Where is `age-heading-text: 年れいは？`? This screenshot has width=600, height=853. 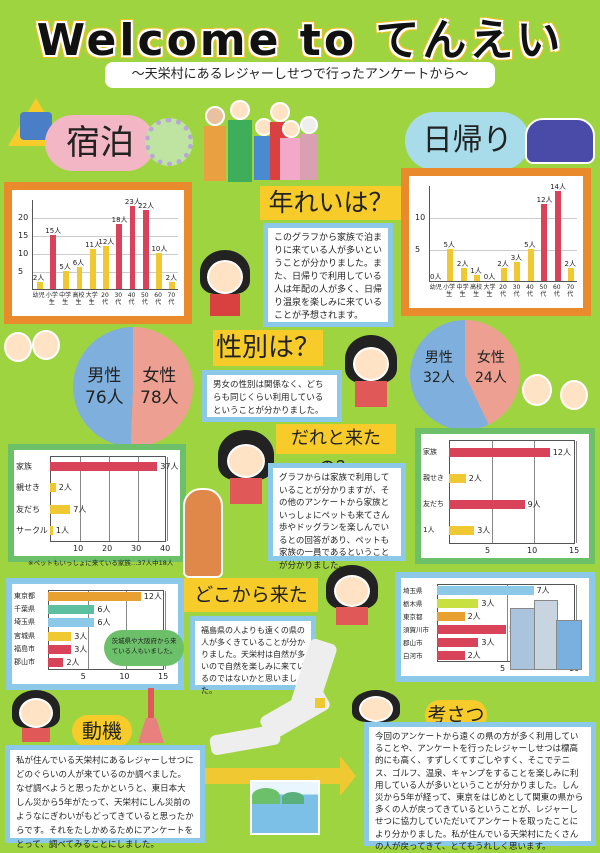 age-heading-text: 年れいは？ is located at coordinates (331, 202).